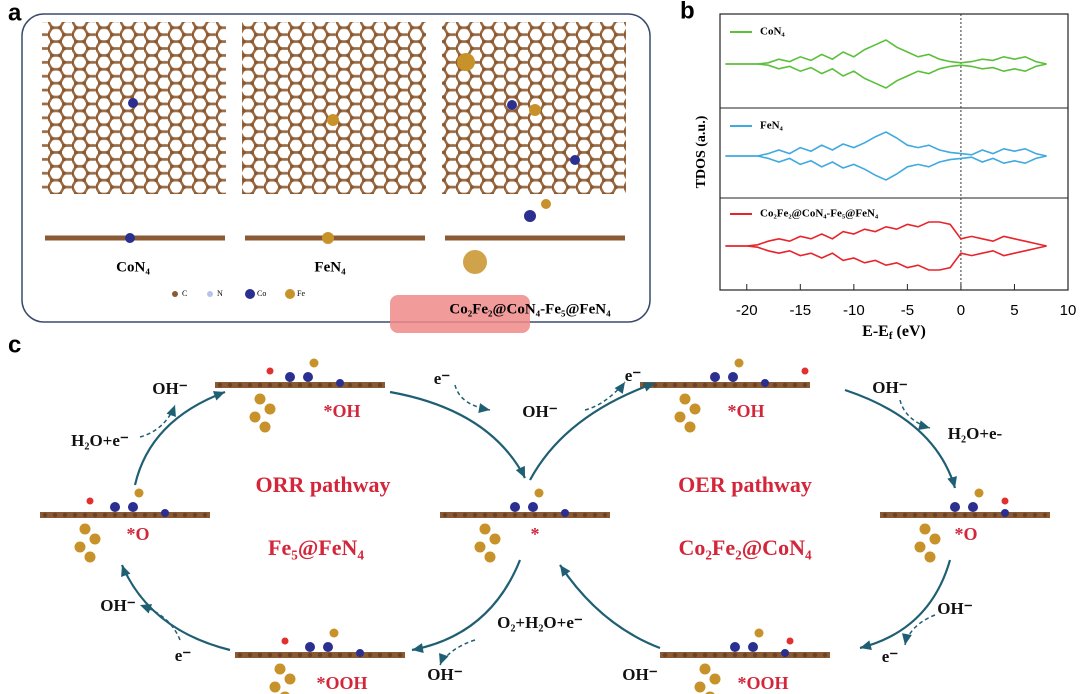 The width and height of the screenshot is (1080, 694). What do you see at coordinates (540, 622) in the screenshot?
I see `species-label: O₂+H₂O+e⁻` at bounding box center [540, 622].